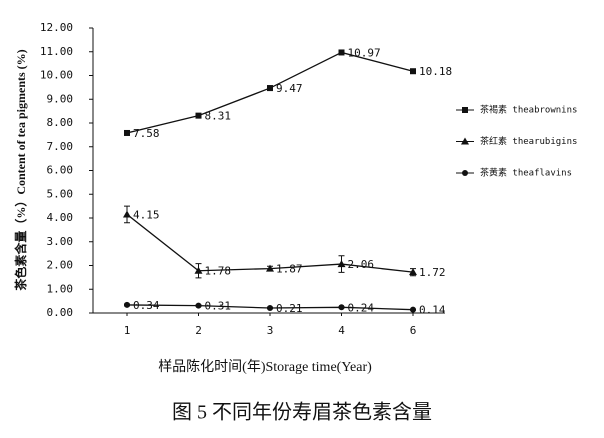 The height and width of the screenshot is (438, 604). What do you see at coordinates (218, 271) in the screenshot?
I see `data-label: 1.78` at bounding box center [218, 271].